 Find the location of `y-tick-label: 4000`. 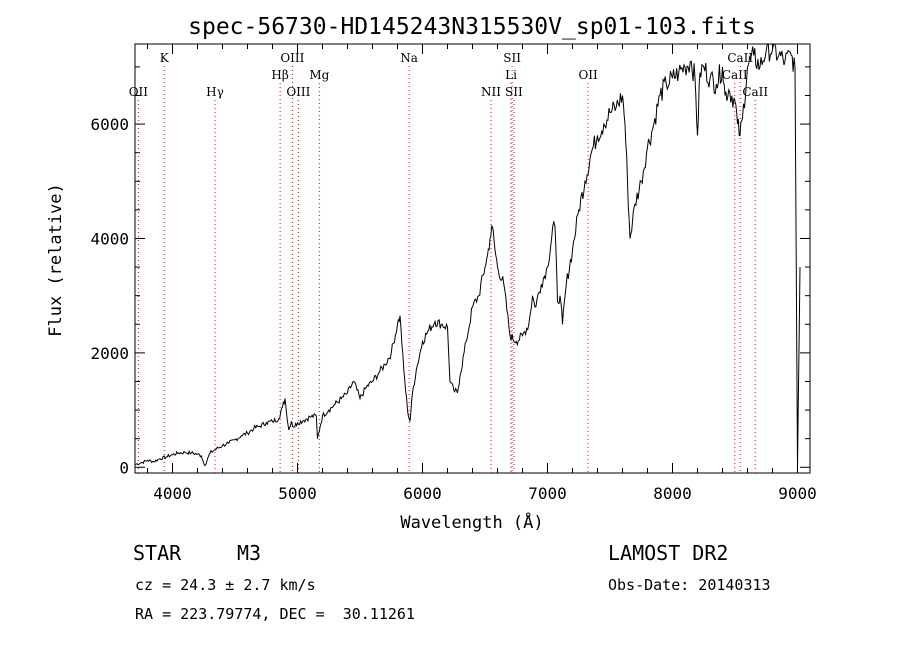

y-tick-label: 4000 is located at coordinates (109, 238).